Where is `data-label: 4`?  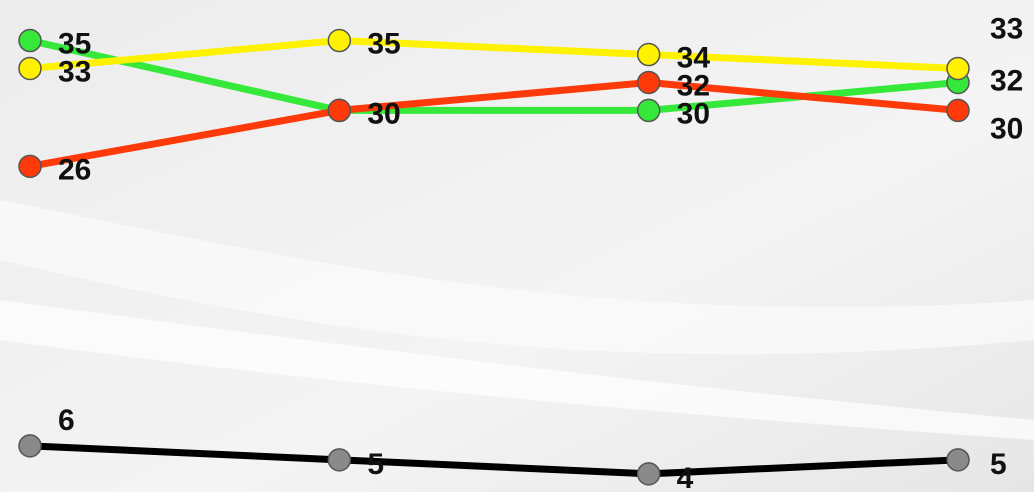 data-label: 4 is located at coordinates (685, 477).